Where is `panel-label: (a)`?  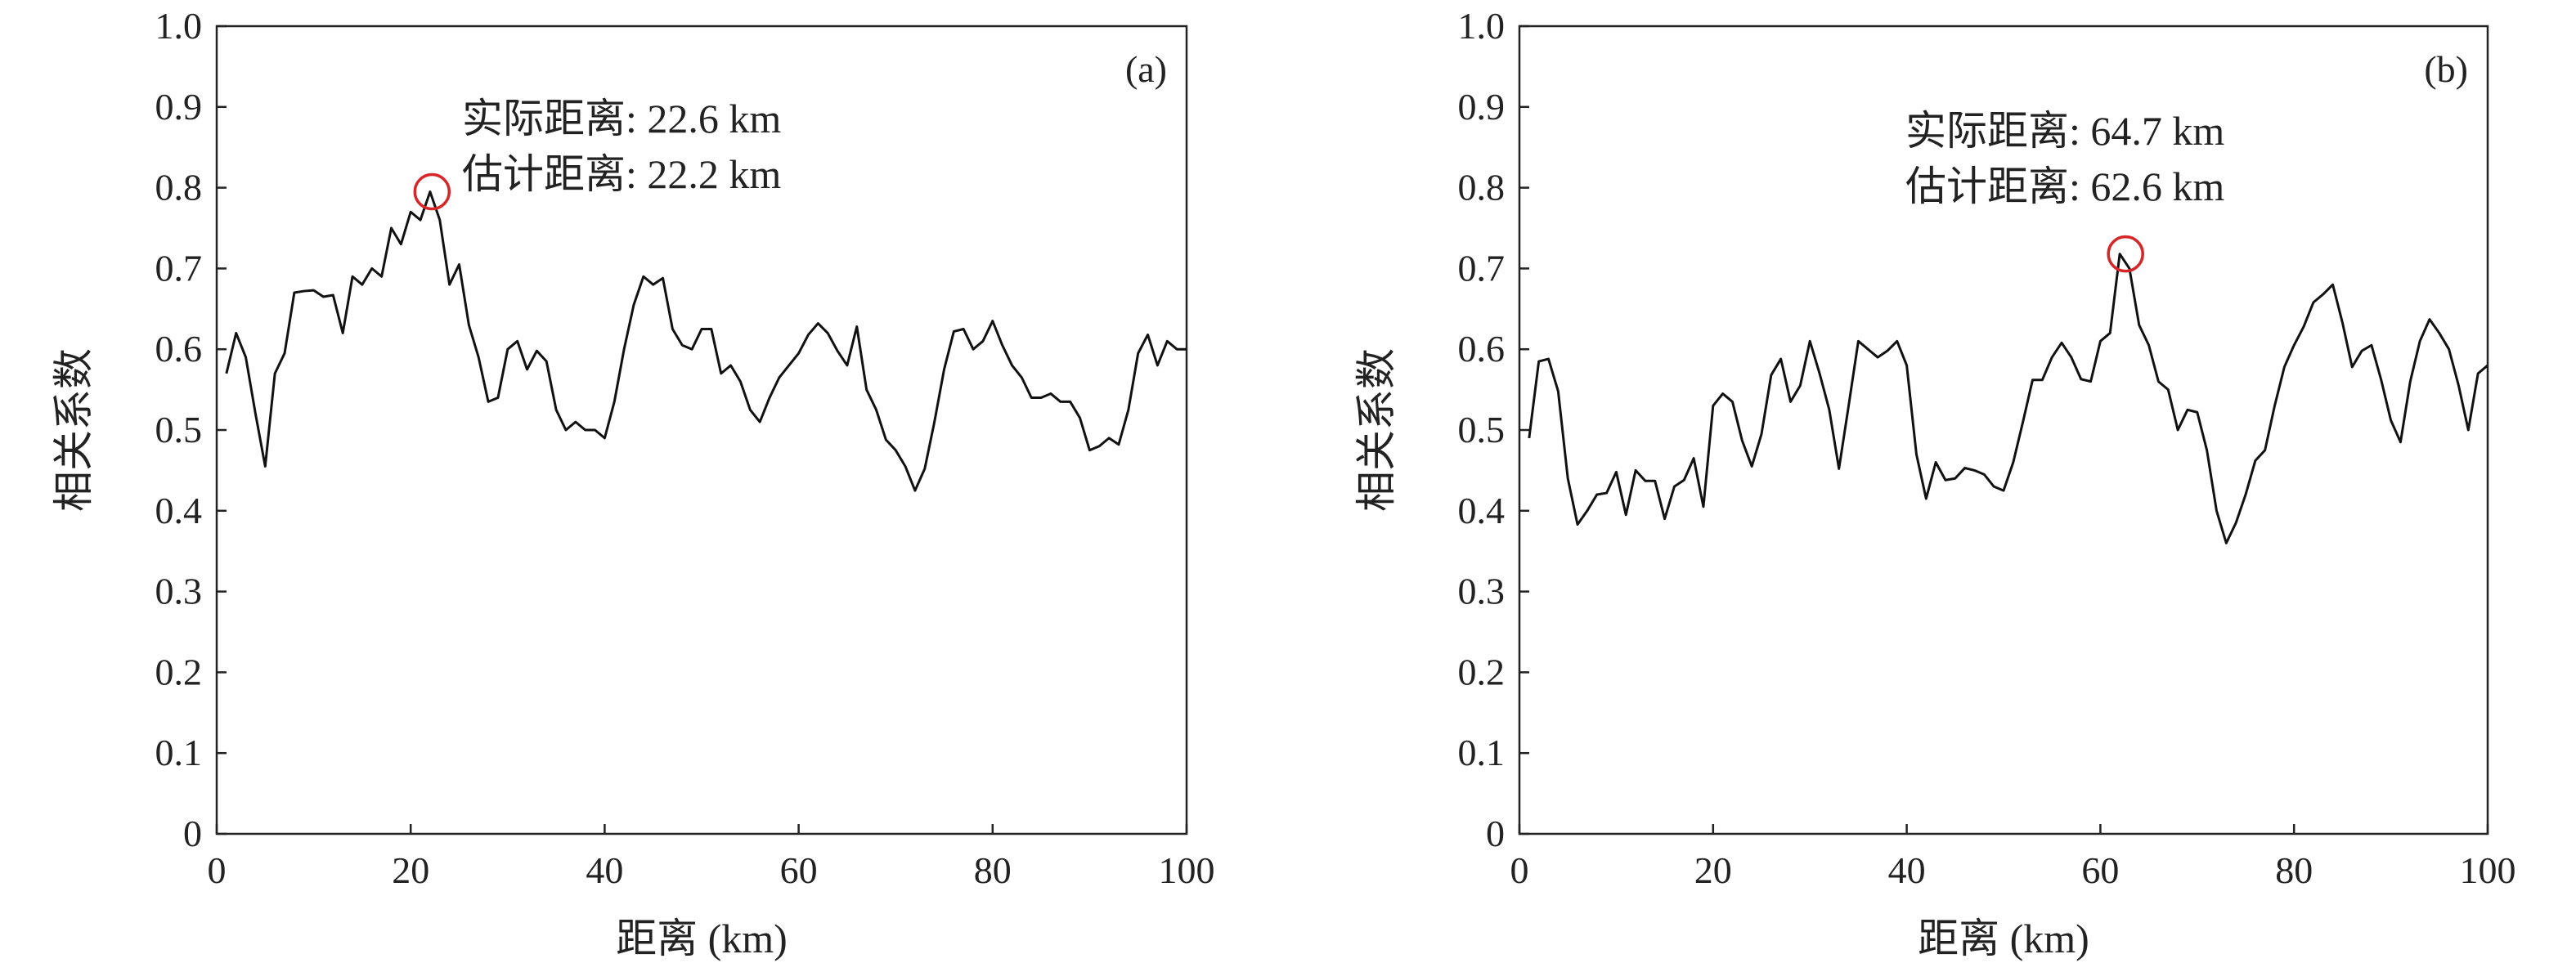 panel-label: (a) is located at coordinates (1146, 69).